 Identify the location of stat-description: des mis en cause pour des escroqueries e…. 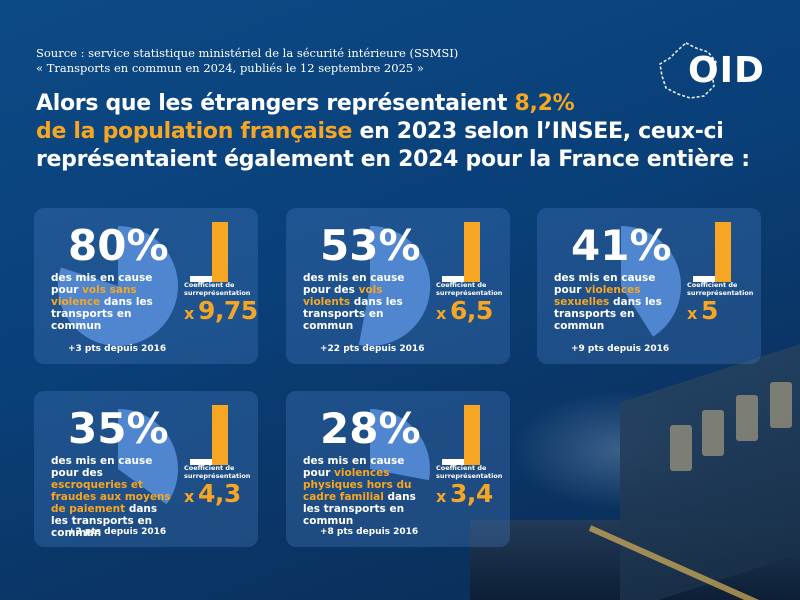
(114, 497).